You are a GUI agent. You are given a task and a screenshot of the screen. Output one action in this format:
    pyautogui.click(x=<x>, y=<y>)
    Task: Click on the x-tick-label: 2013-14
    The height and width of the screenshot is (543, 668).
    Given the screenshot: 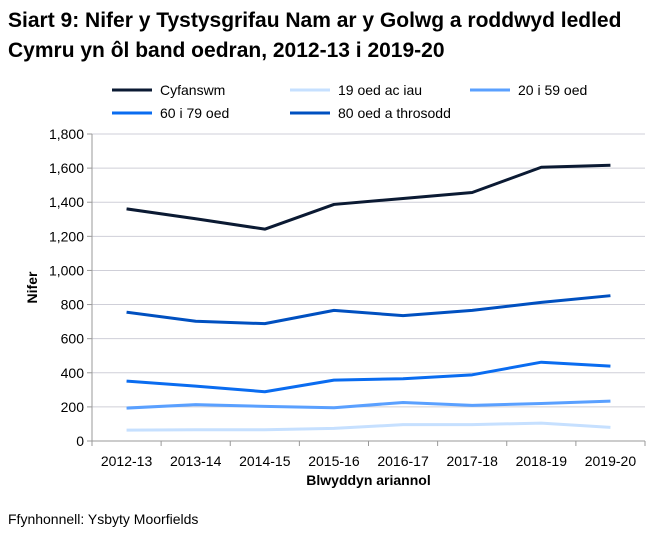 What is the action you would take?
    pyautogui.click(x=196, y=461)
    